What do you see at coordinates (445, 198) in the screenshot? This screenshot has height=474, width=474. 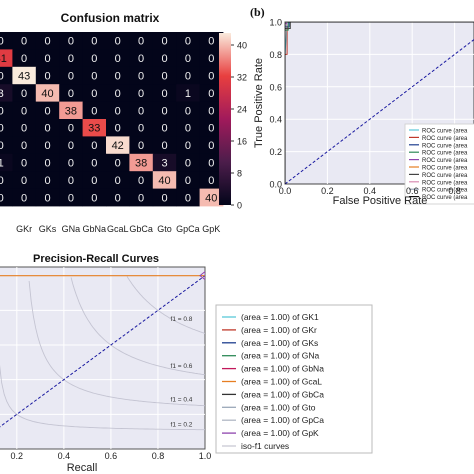 I see `roc-legend-entry-9: ROC curve (area` at bounding box center [445, 198].